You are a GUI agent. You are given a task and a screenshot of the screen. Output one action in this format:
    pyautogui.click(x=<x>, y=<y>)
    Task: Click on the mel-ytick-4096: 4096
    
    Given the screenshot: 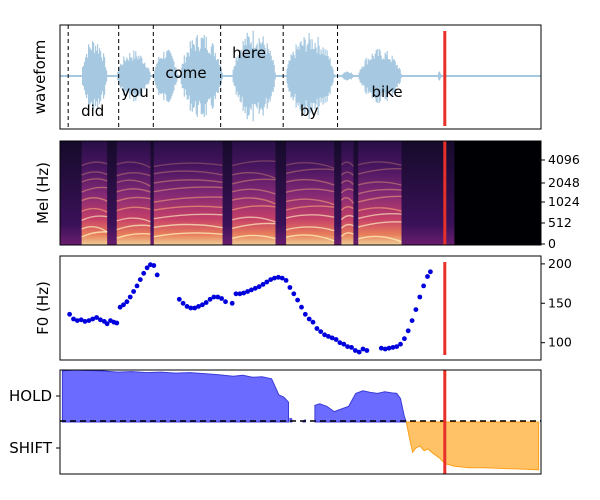 What is the action you would take?
    pyautogui.click(x=564, y=159)
    